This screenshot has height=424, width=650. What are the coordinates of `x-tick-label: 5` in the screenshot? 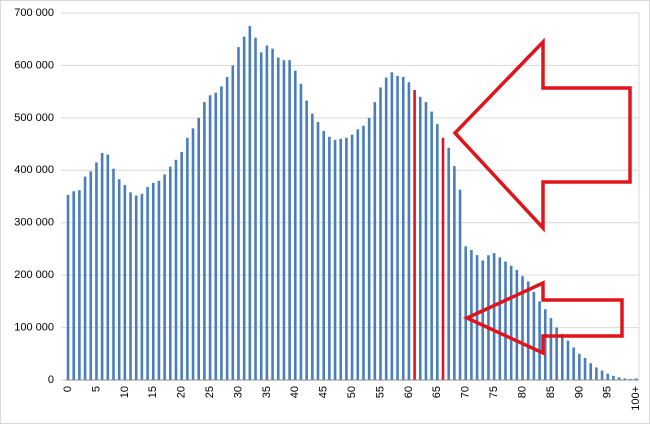 It's located at (96, 389).